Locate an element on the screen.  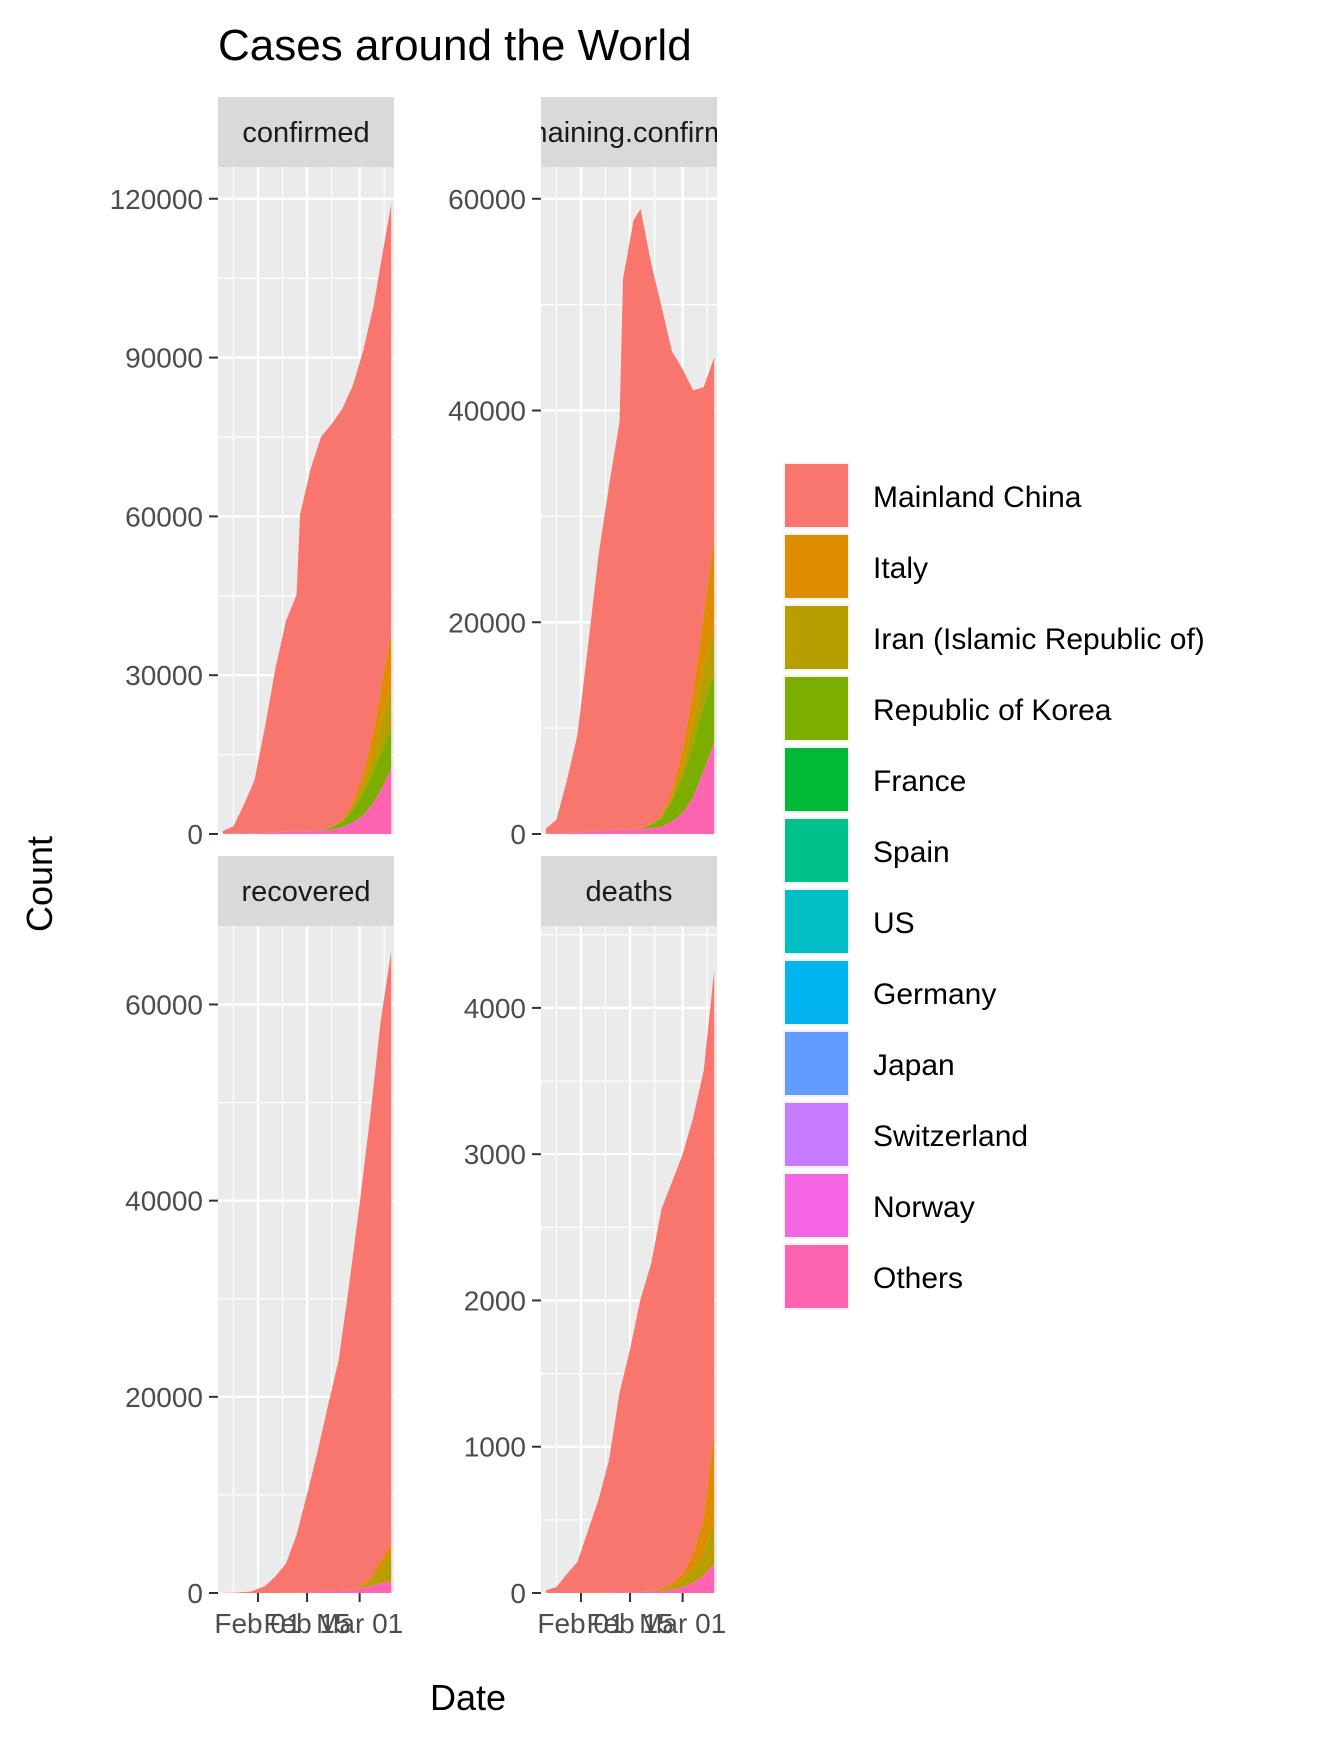
strip-label: recovered is located at coordinates (306, 892).